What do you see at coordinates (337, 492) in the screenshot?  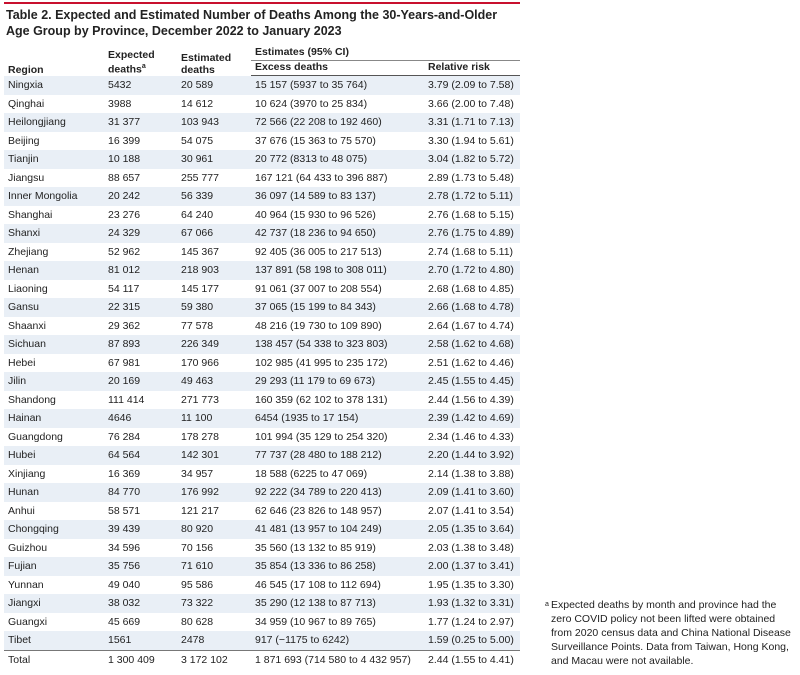 I see `cell: 92 222 (34 789 to 220 413)` at bounding box center [337, 492].